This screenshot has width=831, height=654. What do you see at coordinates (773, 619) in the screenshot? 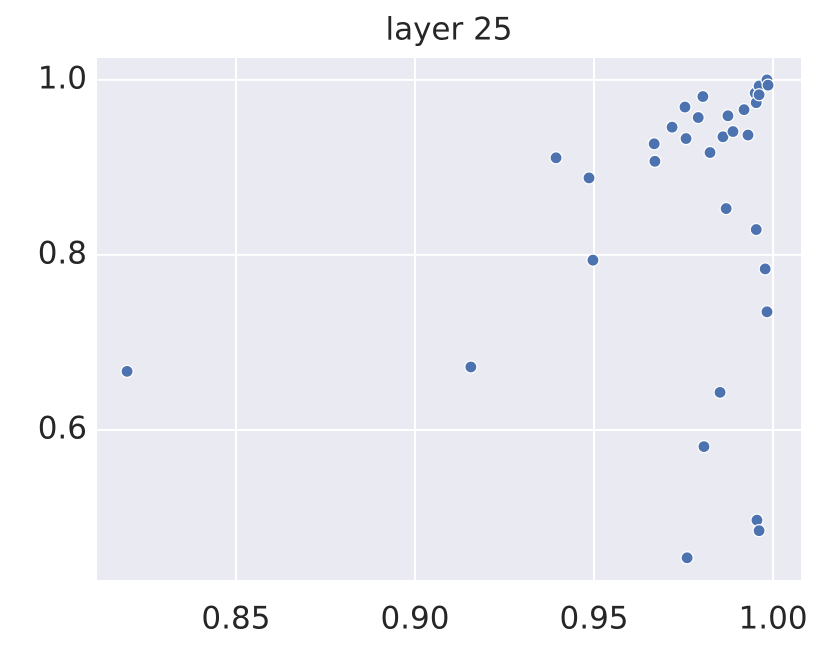
I see `x-tick-label: 1.00` at bounding box center [773, 619].